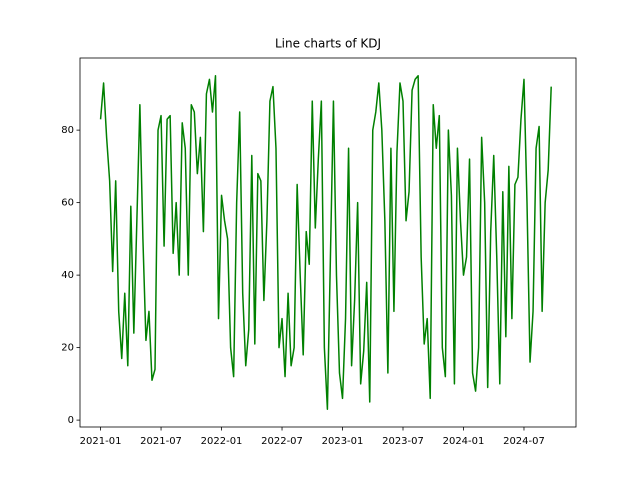  What do you see at coordinates (403, 441) in the screenshot?
I see `x-tick-label: 2023-07` at bounding box center [403, 441].